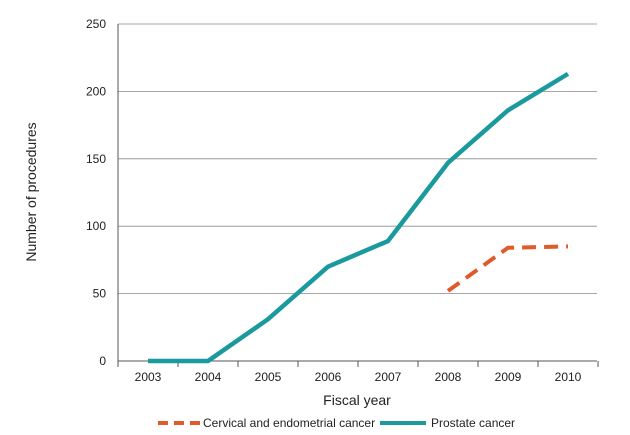 This screenshot has width=630, height=435. Describe the element at coordinates (357, 400) in the screenshot. I see `x-axis-title: Fiscal year` at that location.